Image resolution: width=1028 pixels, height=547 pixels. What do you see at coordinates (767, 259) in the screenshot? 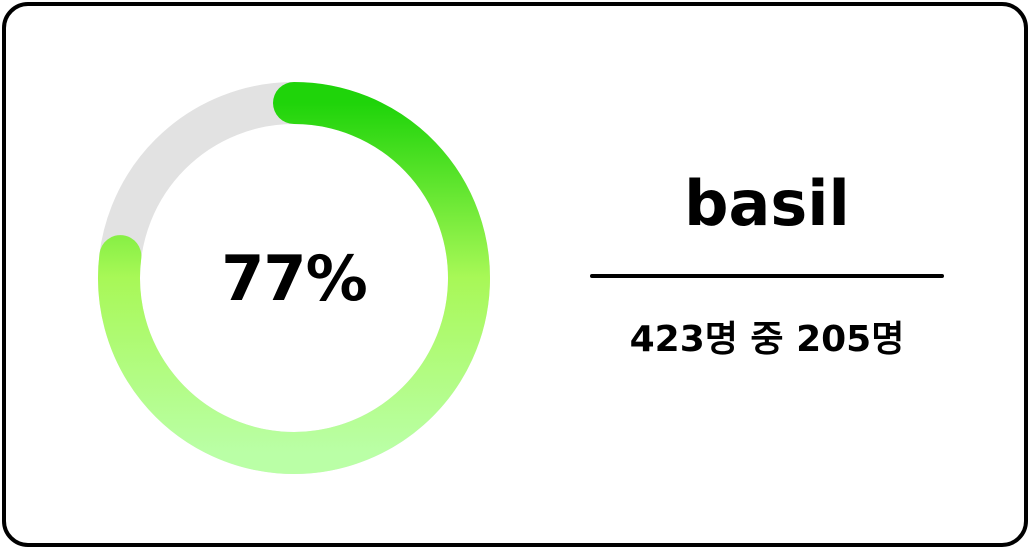
I see `info-panel: basil 423명 중 205명` at bounding box center [767, 259].